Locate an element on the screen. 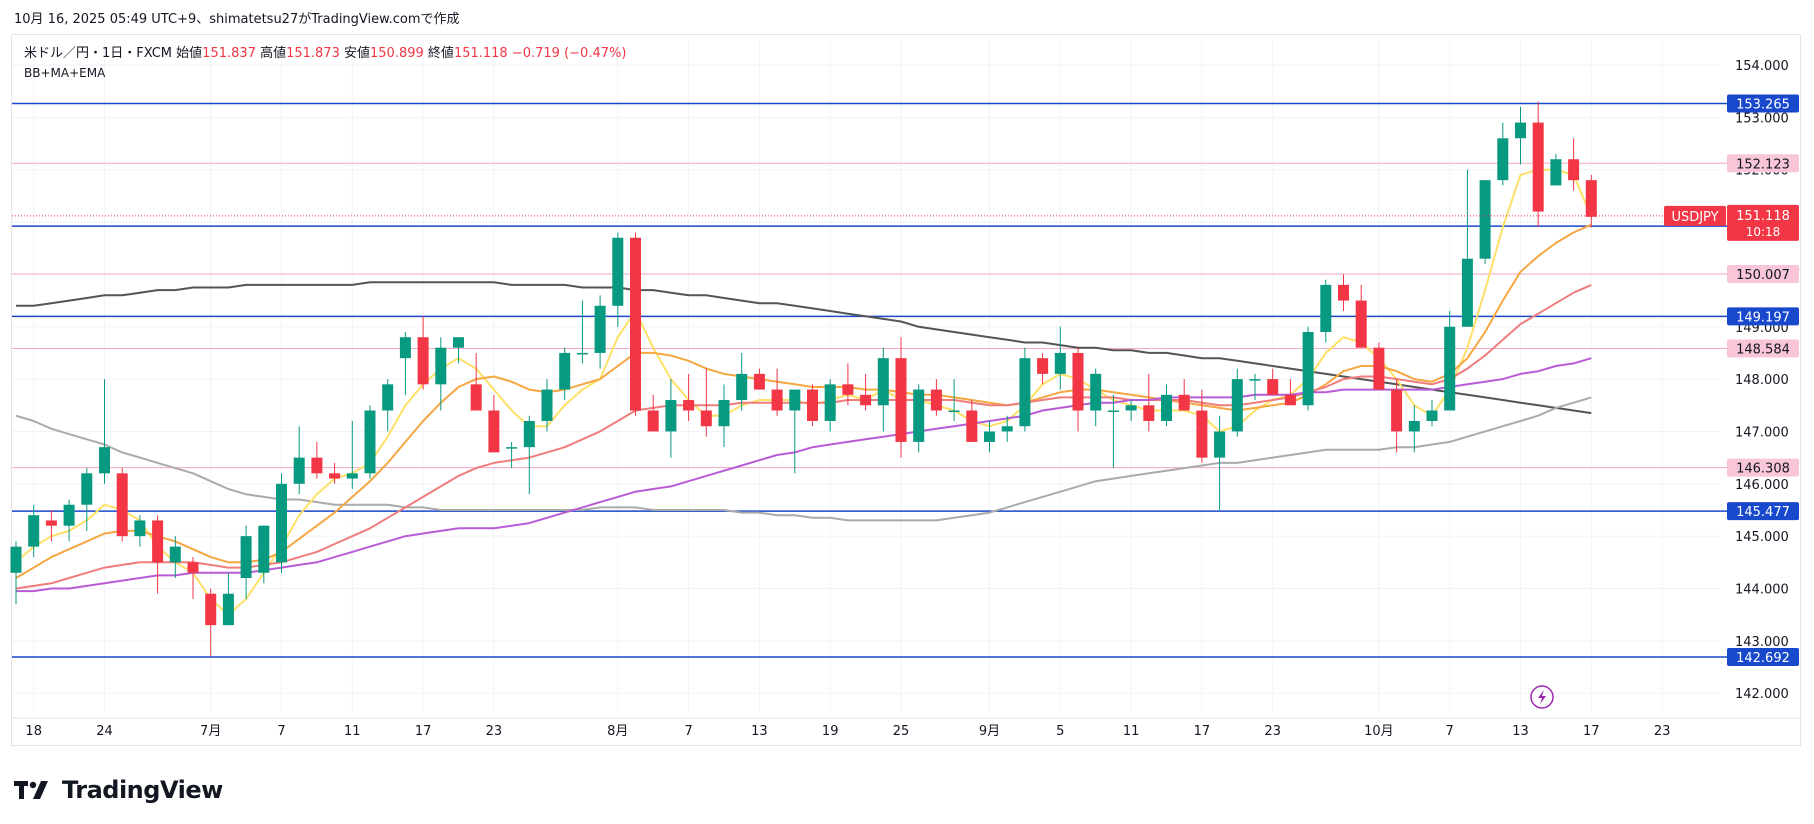 The image size is (1814, 824). open-value: 151.837 is located at coordinates (229, 53).